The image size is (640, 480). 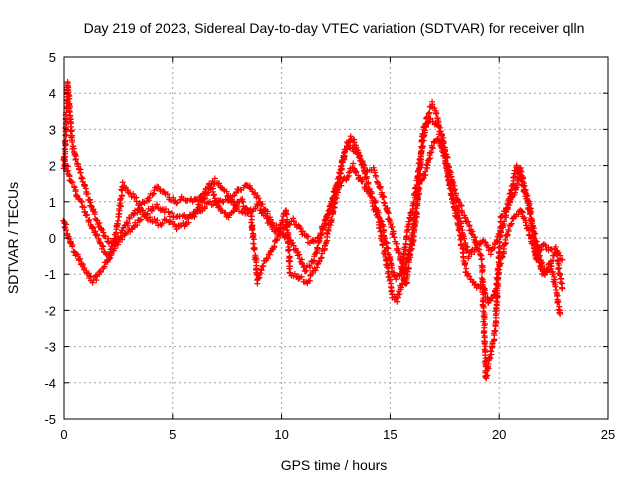 I want to click on y-tick-label: 2, so click(x=52, y=166).